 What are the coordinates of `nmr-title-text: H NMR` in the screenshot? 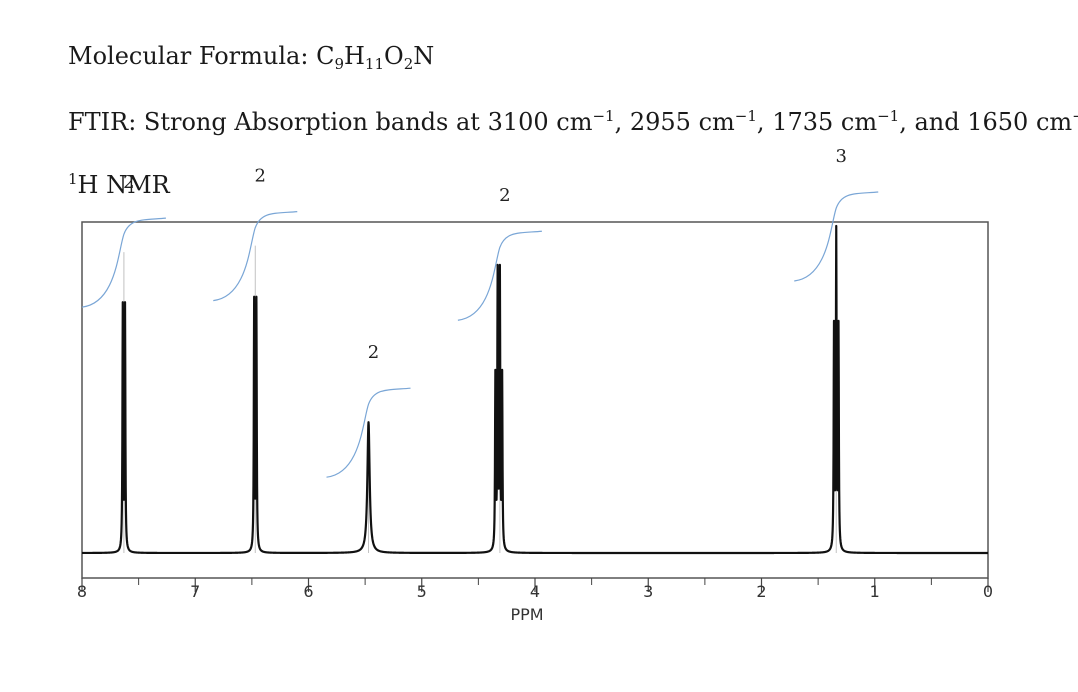 It's located at (123, 185).